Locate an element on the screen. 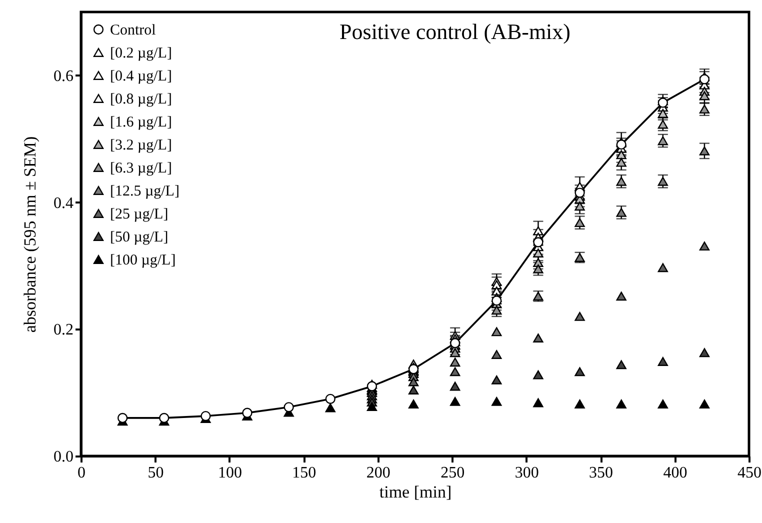 Image resolution: width=762 pixels, height=523 pixels. x-tick-label: 200 is located at coordinates (378, 473).